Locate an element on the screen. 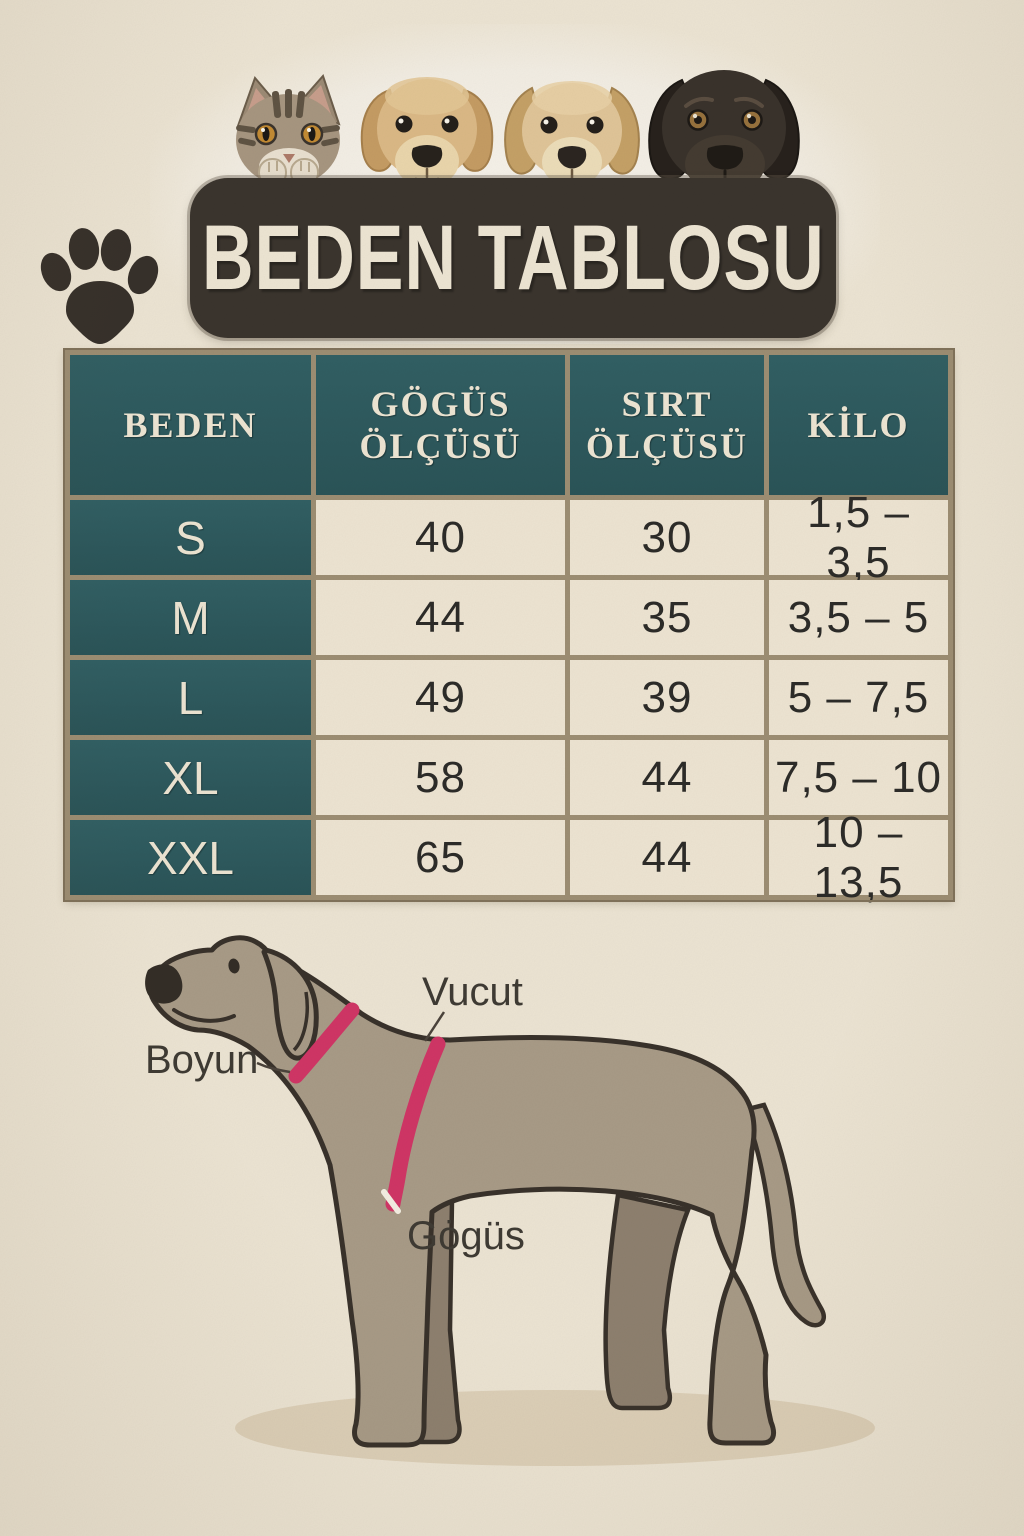 This screenshot has height=1536, width=1024. chest-band-tick is located at coordinates (391, 1201).